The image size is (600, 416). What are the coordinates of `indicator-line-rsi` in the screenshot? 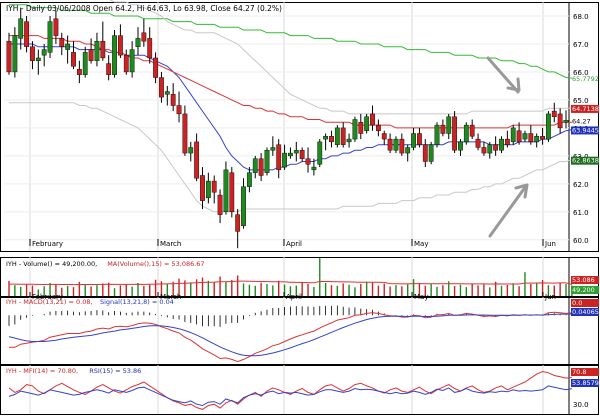 It's located at (290, 396).